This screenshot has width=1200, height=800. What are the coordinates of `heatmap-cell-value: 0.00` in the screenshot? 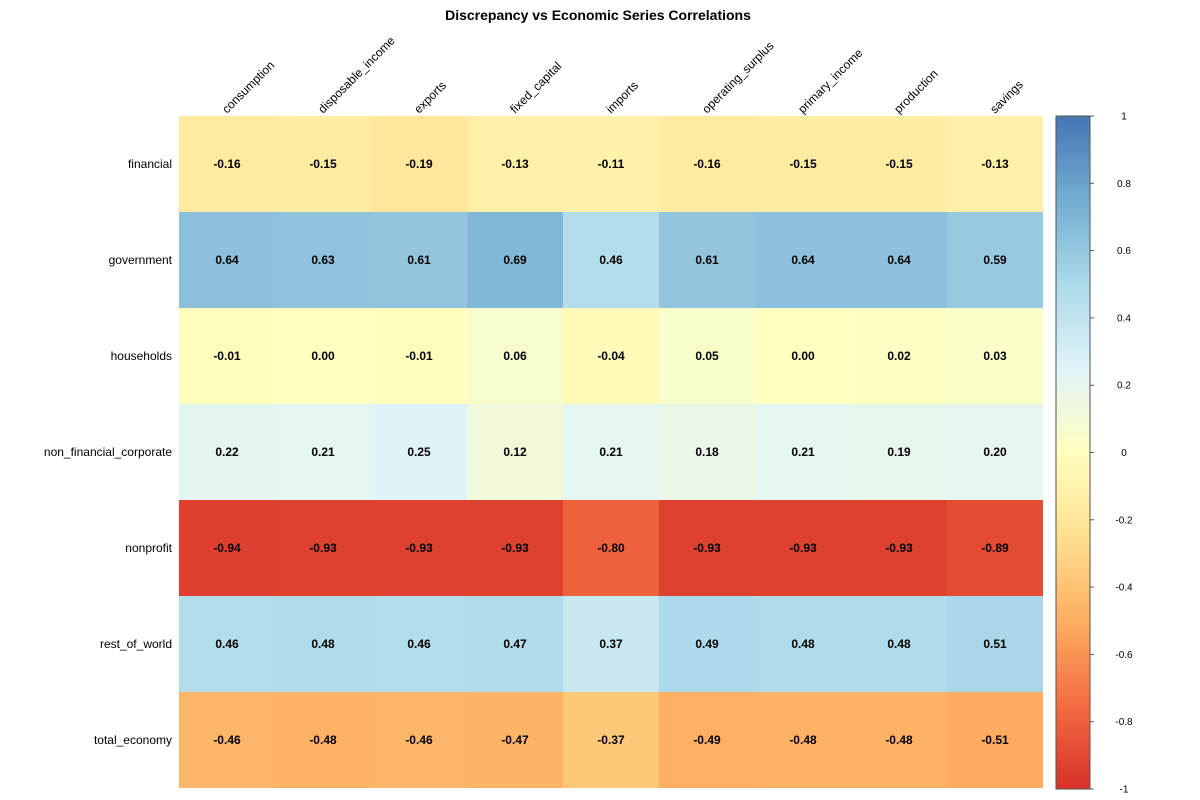 It's located at (803, 356).